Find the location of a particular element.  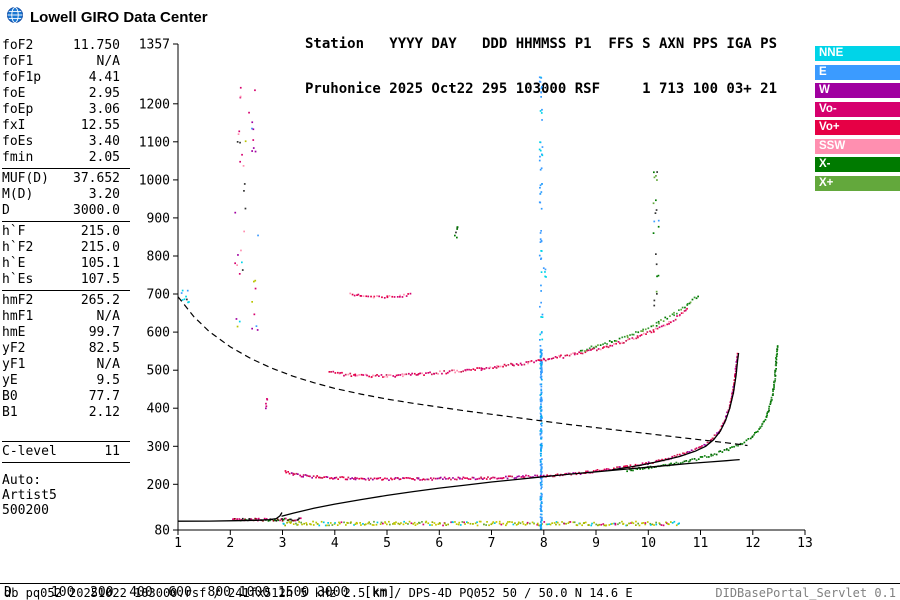

legend-item-x: X- is located at coordinates (857, 164).